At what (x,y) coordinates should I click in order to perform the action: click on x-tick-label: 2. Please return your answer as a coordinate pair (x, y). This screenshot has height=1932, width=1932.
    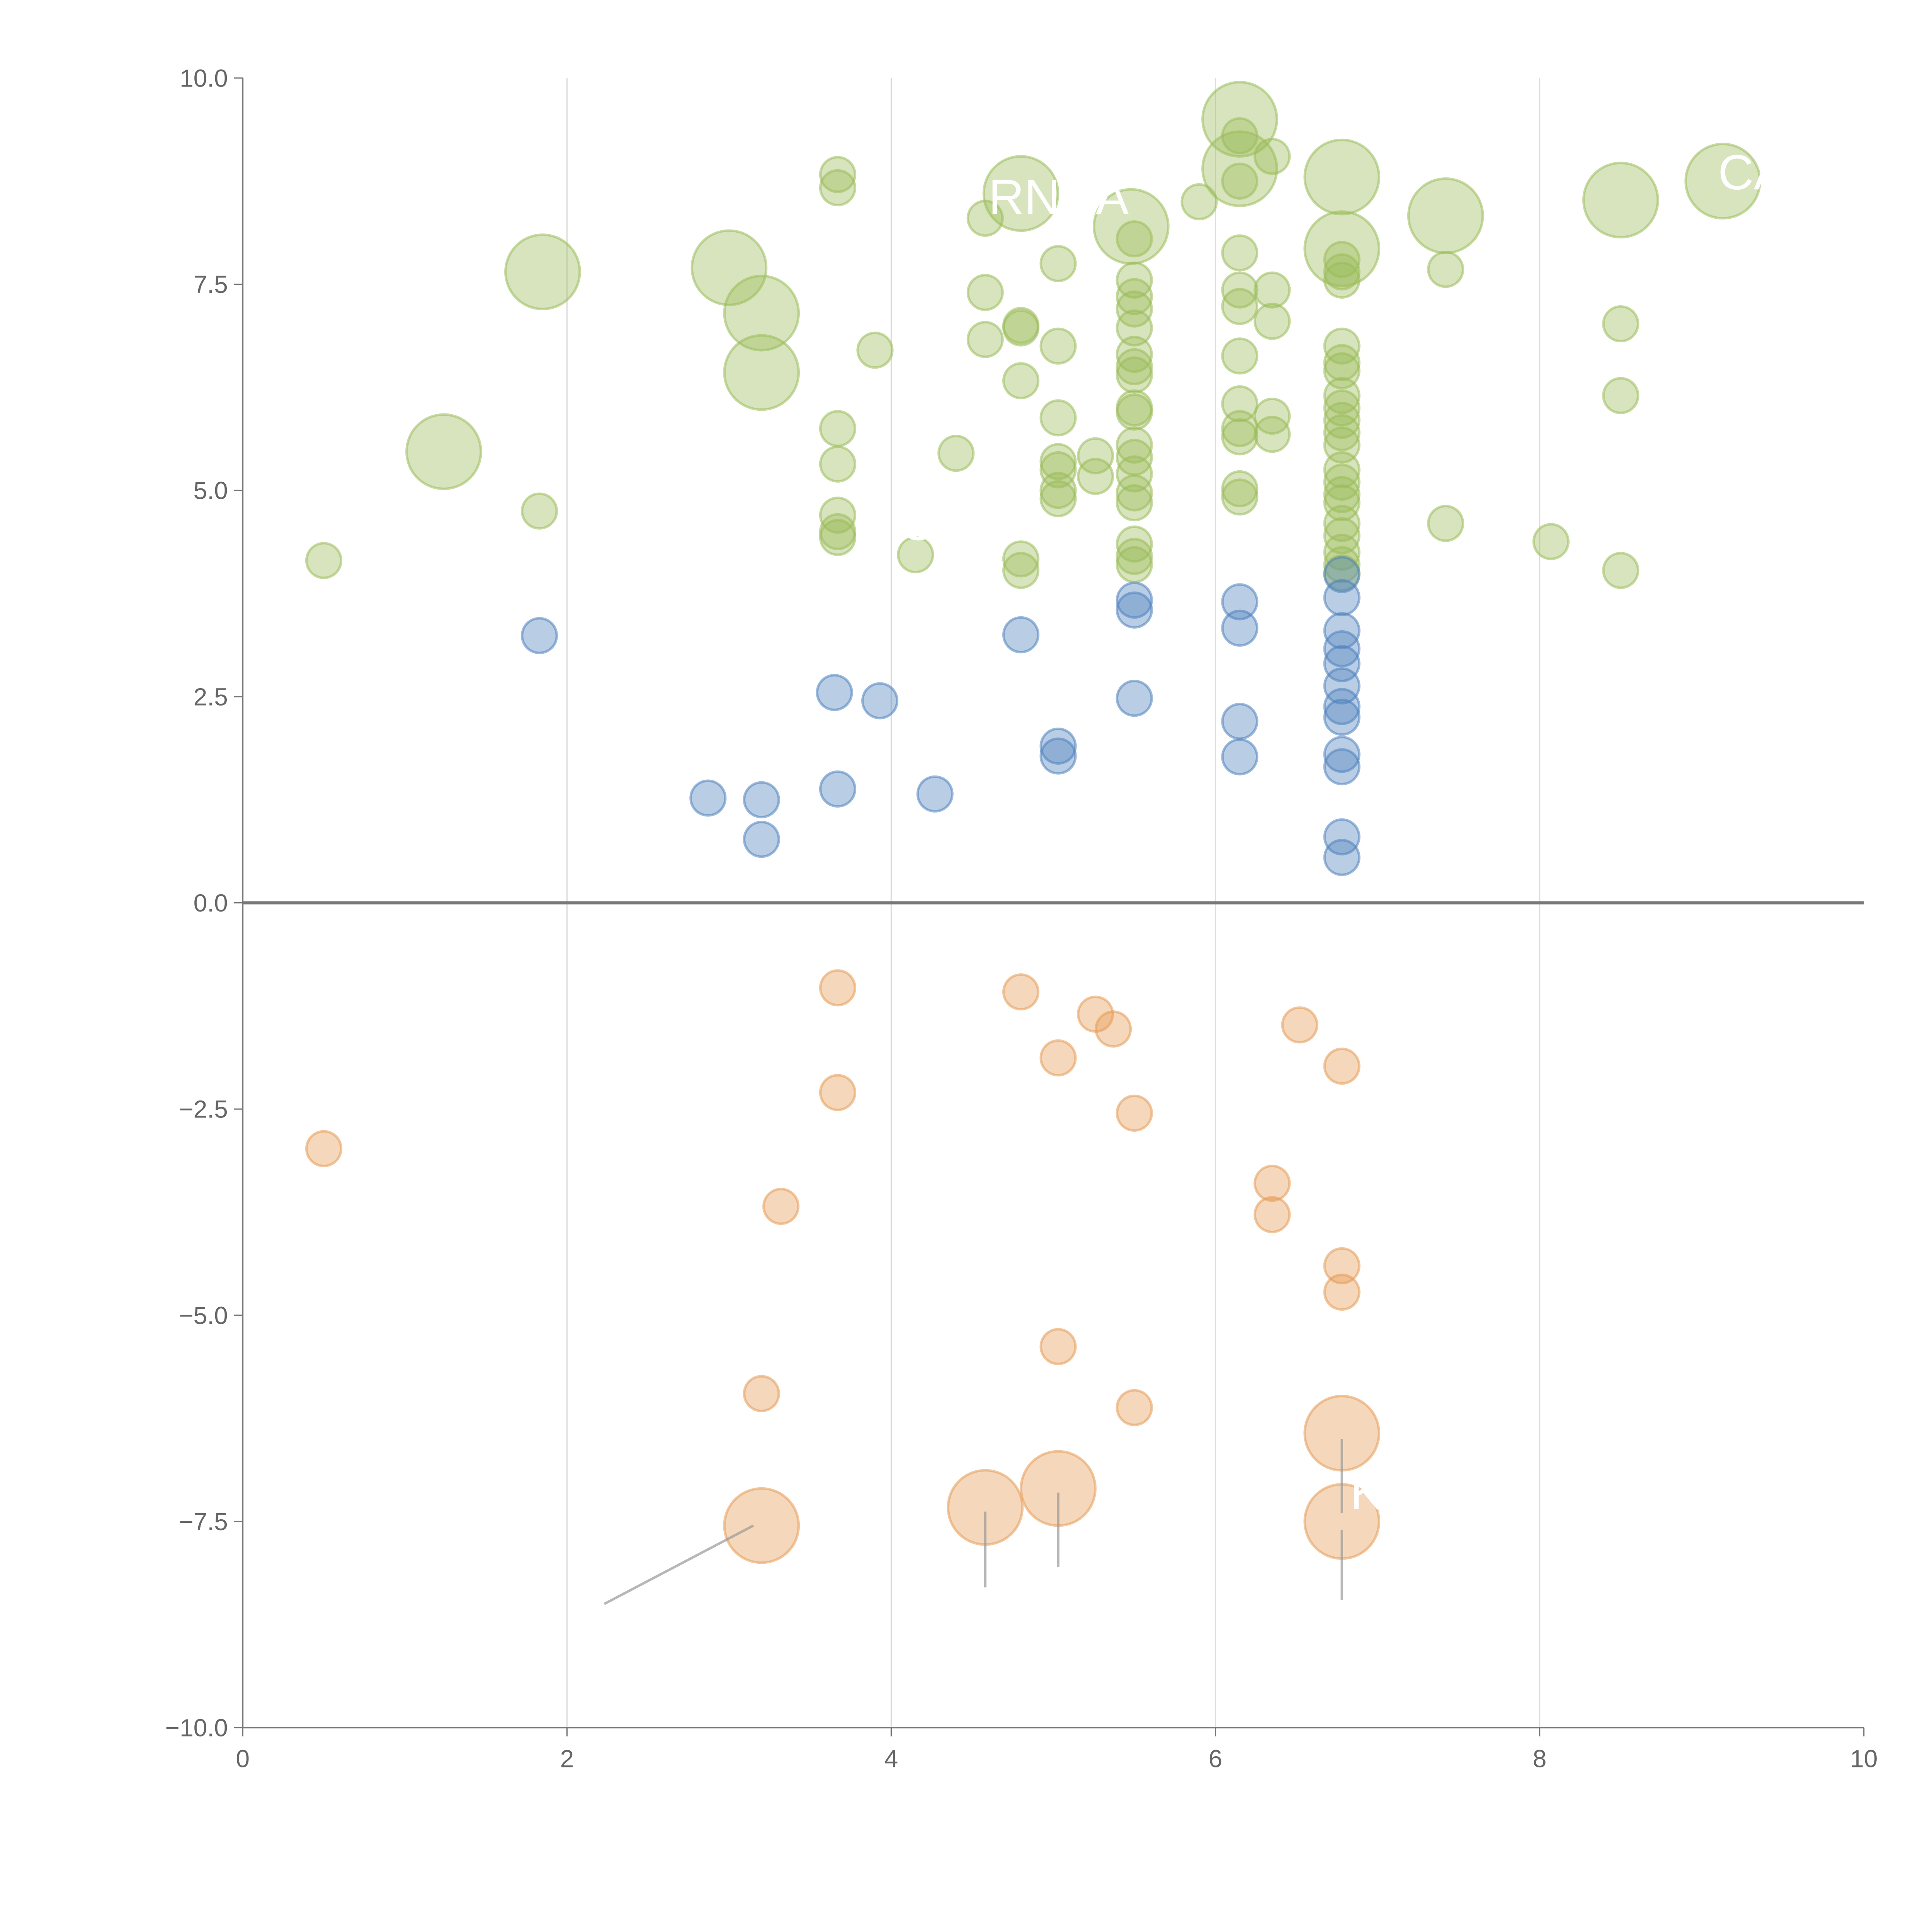
    Looking at the image, I should click on (567, 1759).